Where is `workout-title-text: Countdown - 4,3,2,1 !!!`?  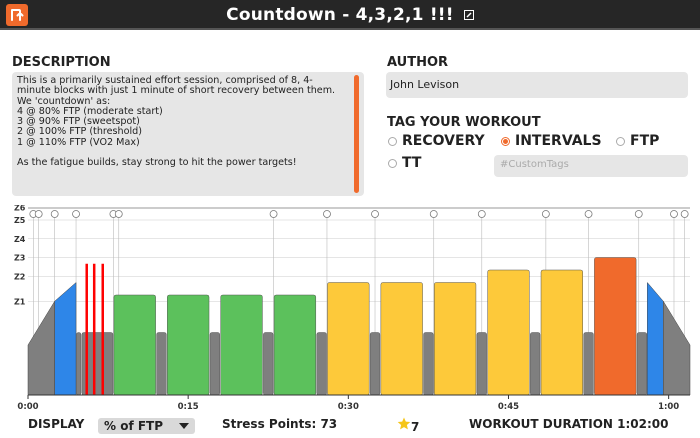
workout-title-text: Countdown - 4,3,2,1 !!! is located at coordinates (340, 15).